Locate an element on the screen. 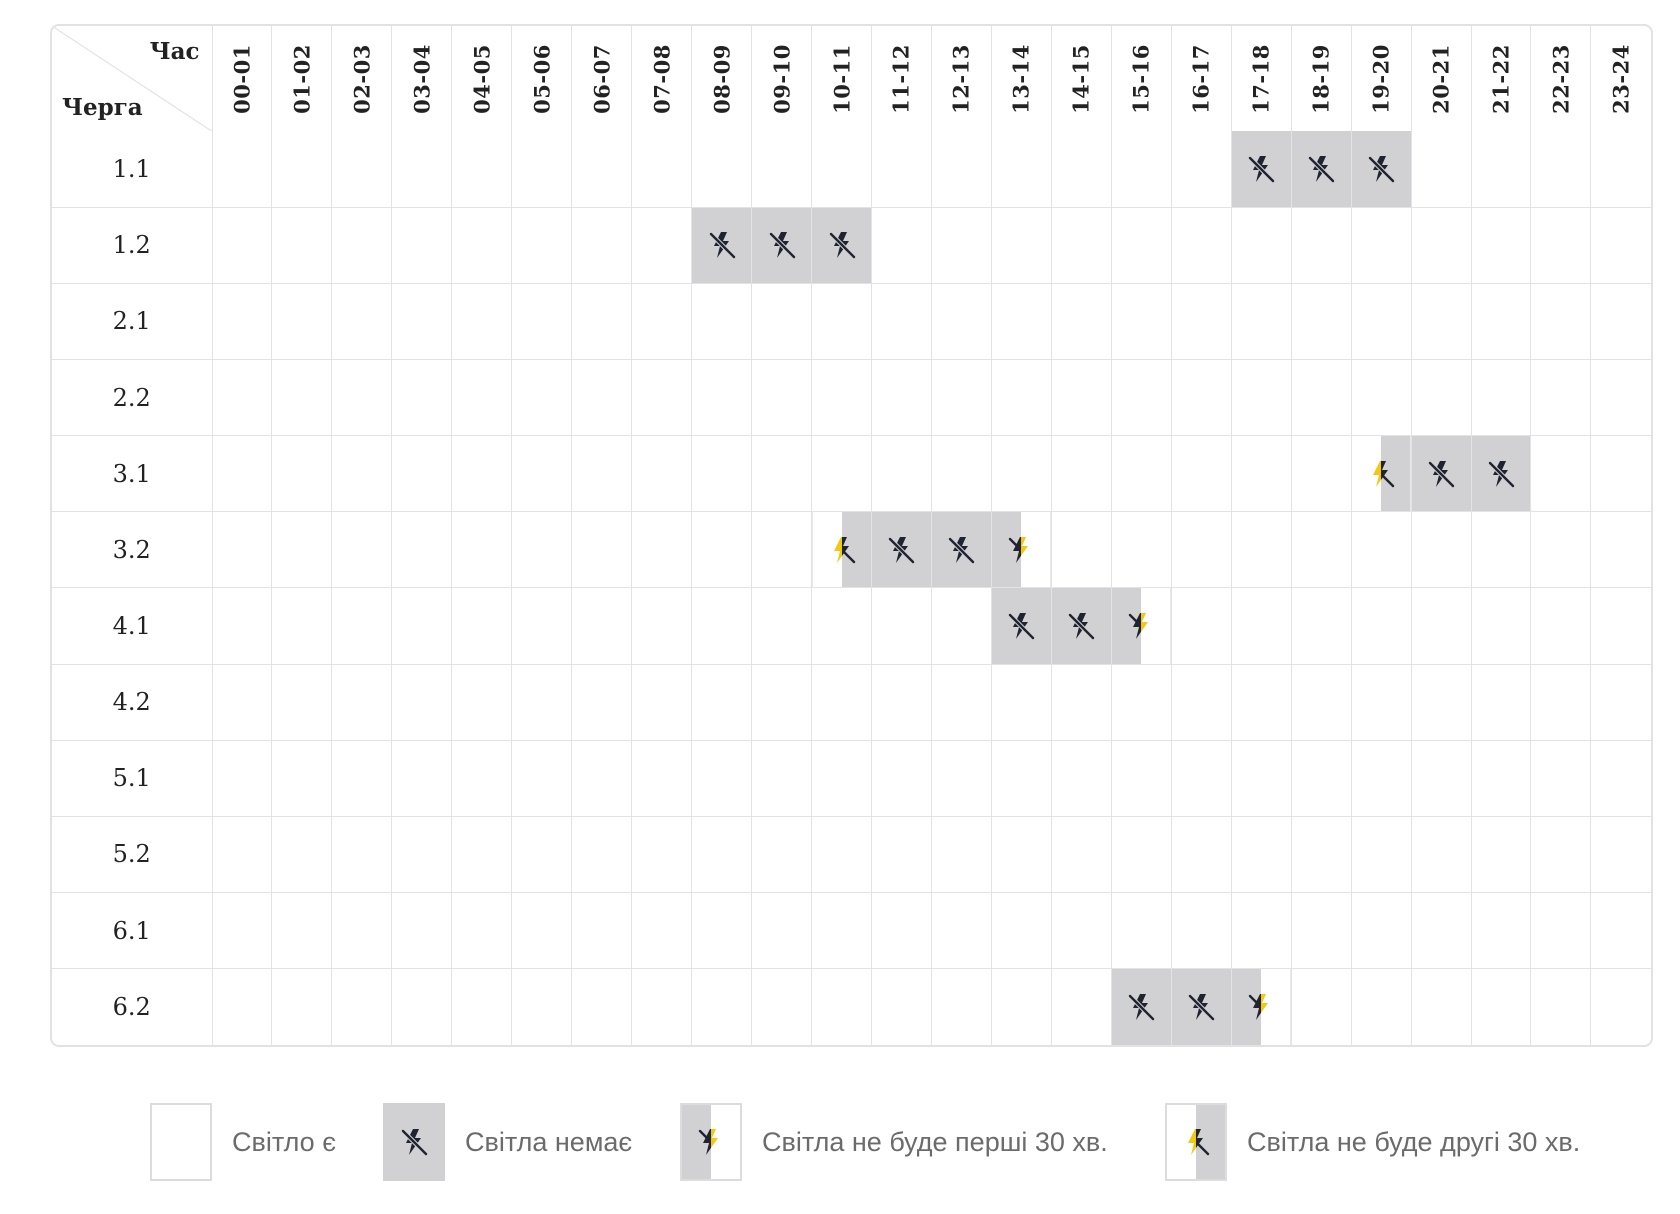 This screenshot has height=1214, width=1680. first-half-swatch is located at coordinates (711, 1142).